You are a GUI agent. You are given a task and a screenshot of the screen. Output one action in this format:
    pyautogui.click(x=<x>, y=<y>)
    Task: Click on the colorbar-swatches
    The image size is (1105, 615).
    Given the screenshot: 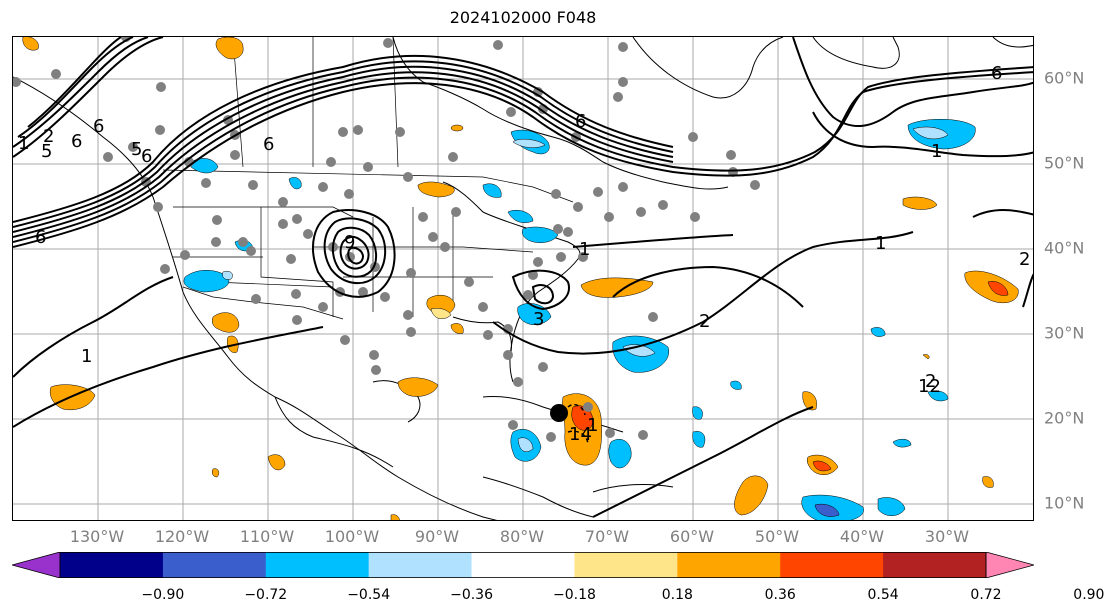 What is the action you would take?
    pyautogui.click(x=523, y=565)
    